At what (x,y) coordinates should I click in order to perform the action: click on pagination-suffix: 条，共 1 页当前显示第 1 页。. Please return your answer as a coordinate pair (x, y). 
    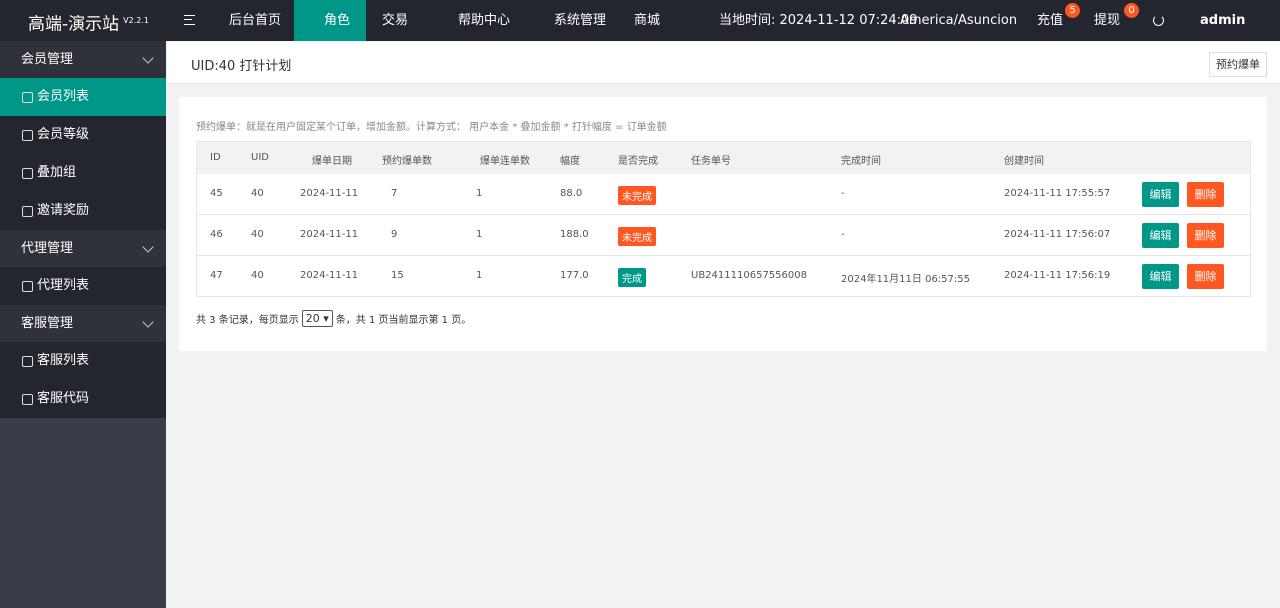
    Looking at the image, I should click on (403, 320).